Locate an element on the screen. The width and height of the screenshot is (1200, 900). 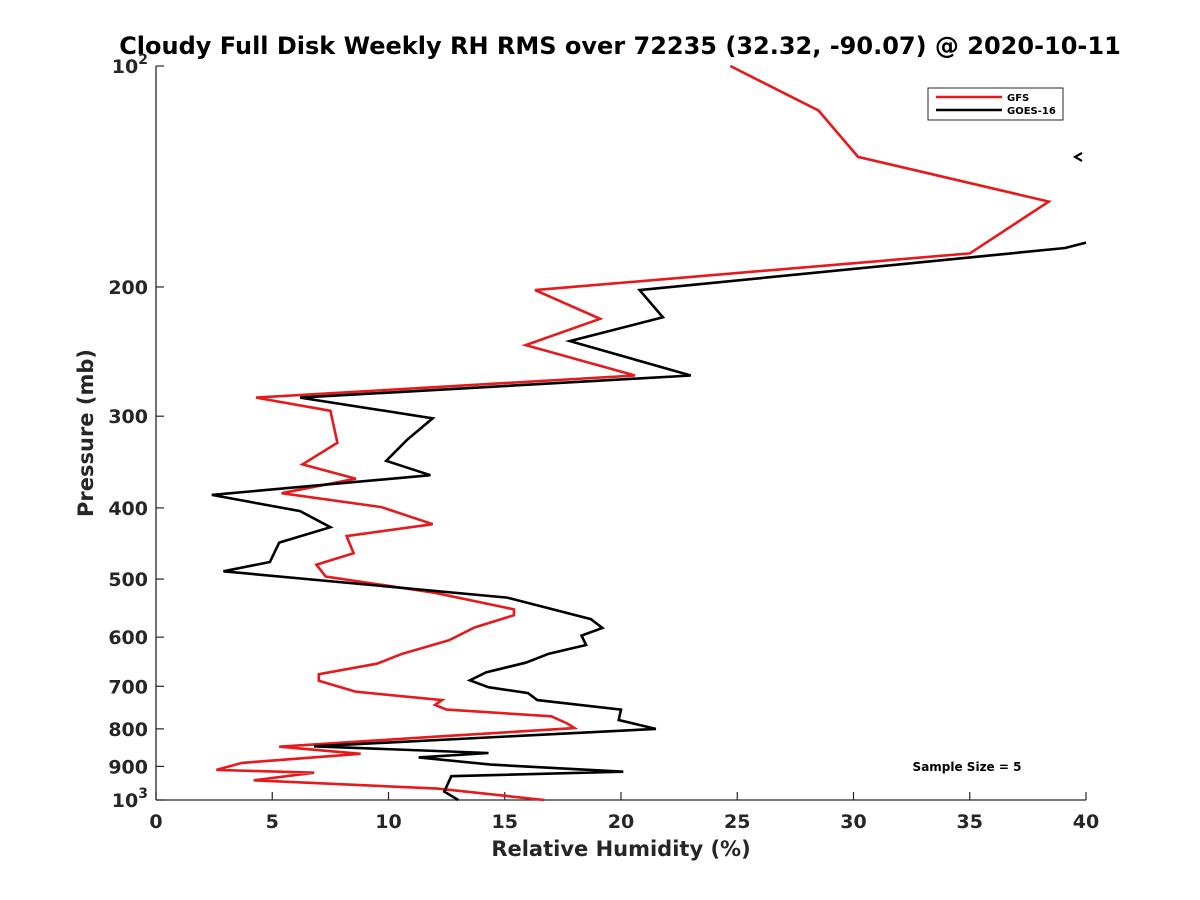
y-tick-label: 10² is located at coordinates (130, 65).